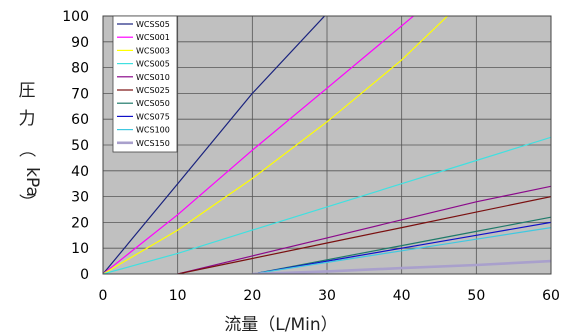  Describe the element at coordinates (178, 296) in the screenshot. I see `x-tick-label: 10` at that location.